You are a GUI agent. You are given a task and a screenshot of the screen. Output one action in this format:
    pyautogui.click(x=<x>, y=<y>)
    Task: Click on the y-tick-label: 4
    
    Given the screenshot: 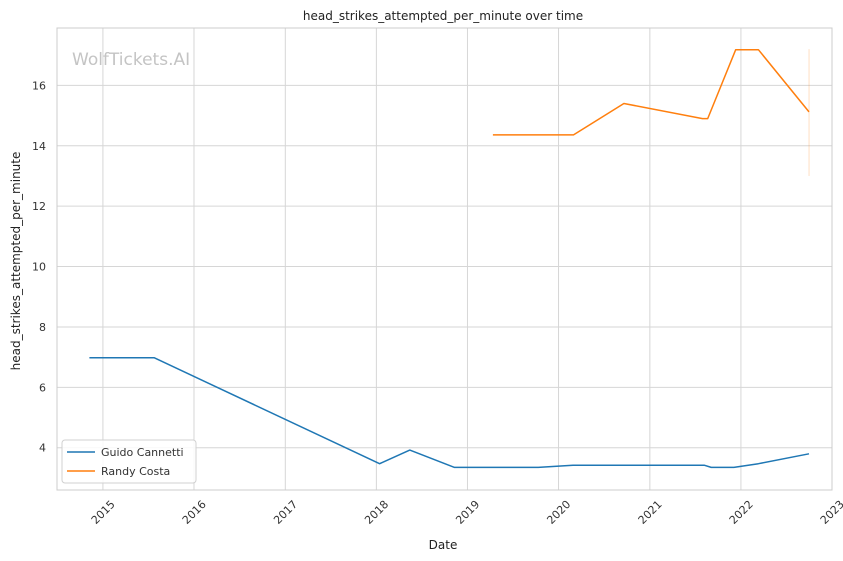 What is the action you would take?
    pyautogui.click(x=42, y=448)
    